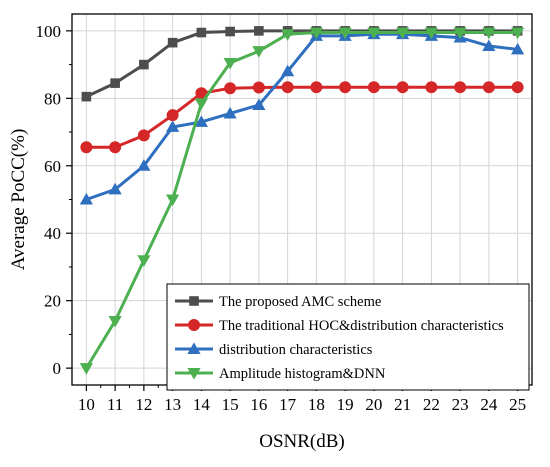  Describe the element at coordinates (172, 404) in the screenshot. I see `x-tick-label: 13` at that location.